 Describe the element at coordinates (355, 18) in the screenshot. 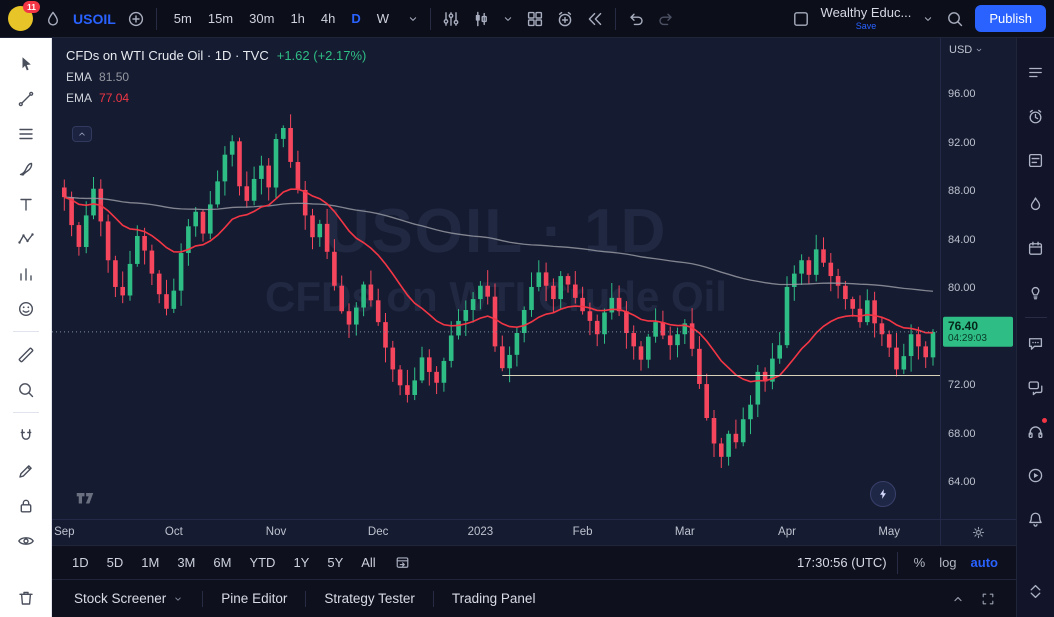

I see `interval-d: D` at that location.